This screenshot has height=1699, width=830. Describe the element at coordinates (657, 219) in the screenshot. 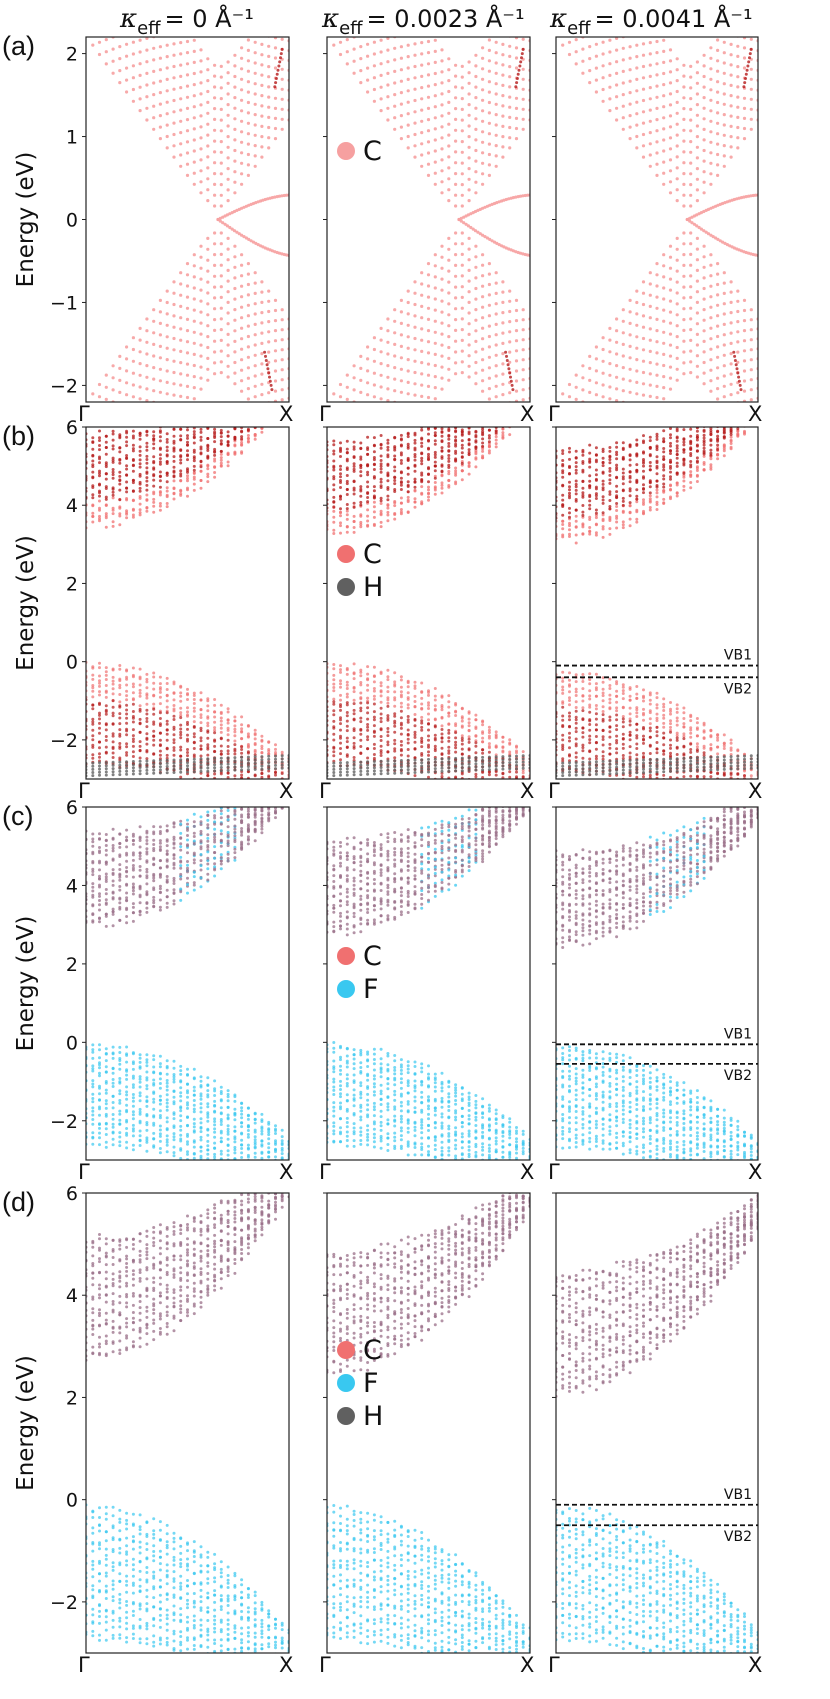

I see `plot-frame` at that location.